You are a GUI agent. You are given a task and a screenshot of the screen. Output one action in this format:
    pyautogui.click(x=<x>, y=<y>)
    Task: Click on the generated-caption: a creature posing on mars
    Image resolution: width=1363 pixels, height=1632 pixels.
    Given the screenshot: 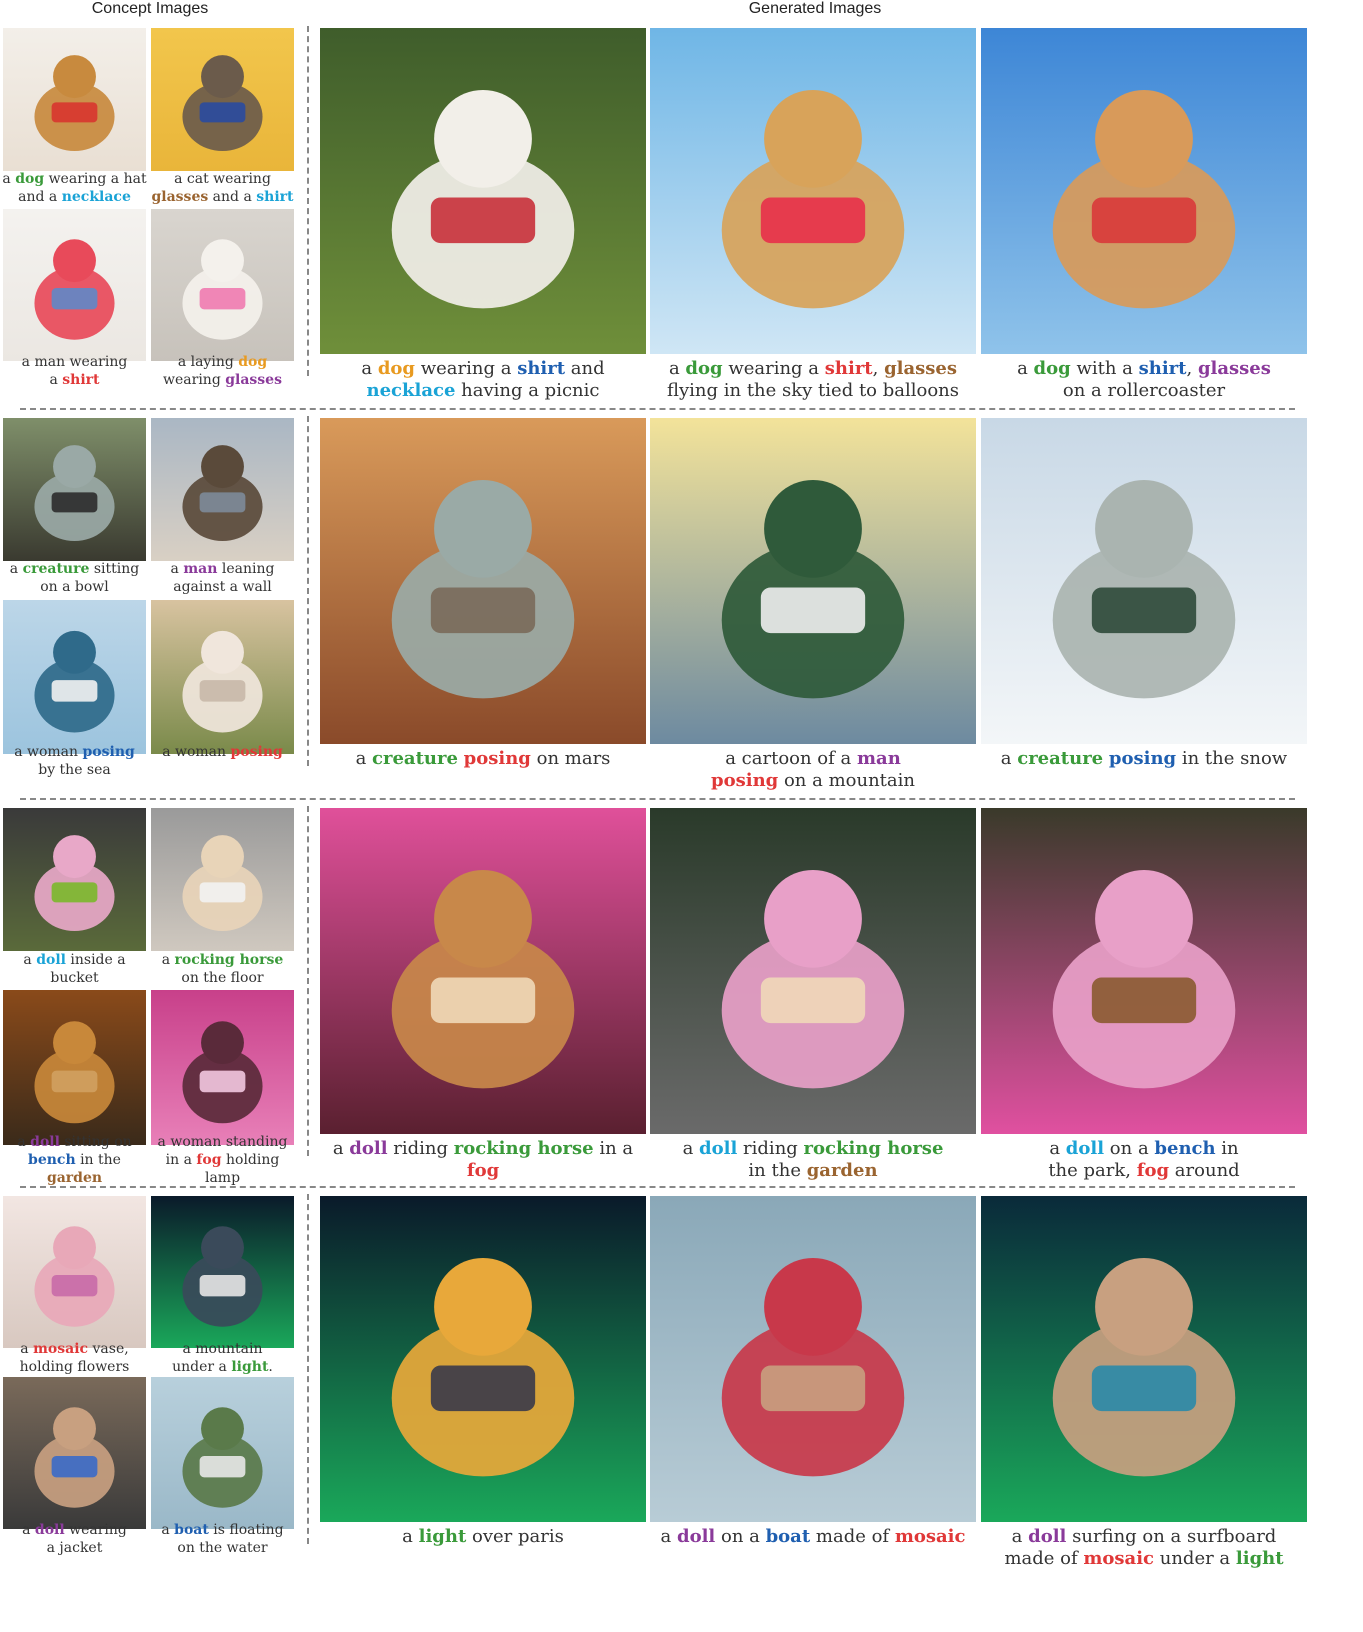 What is the action you would take?
    pyautogui.click(x=483, y=758)
    